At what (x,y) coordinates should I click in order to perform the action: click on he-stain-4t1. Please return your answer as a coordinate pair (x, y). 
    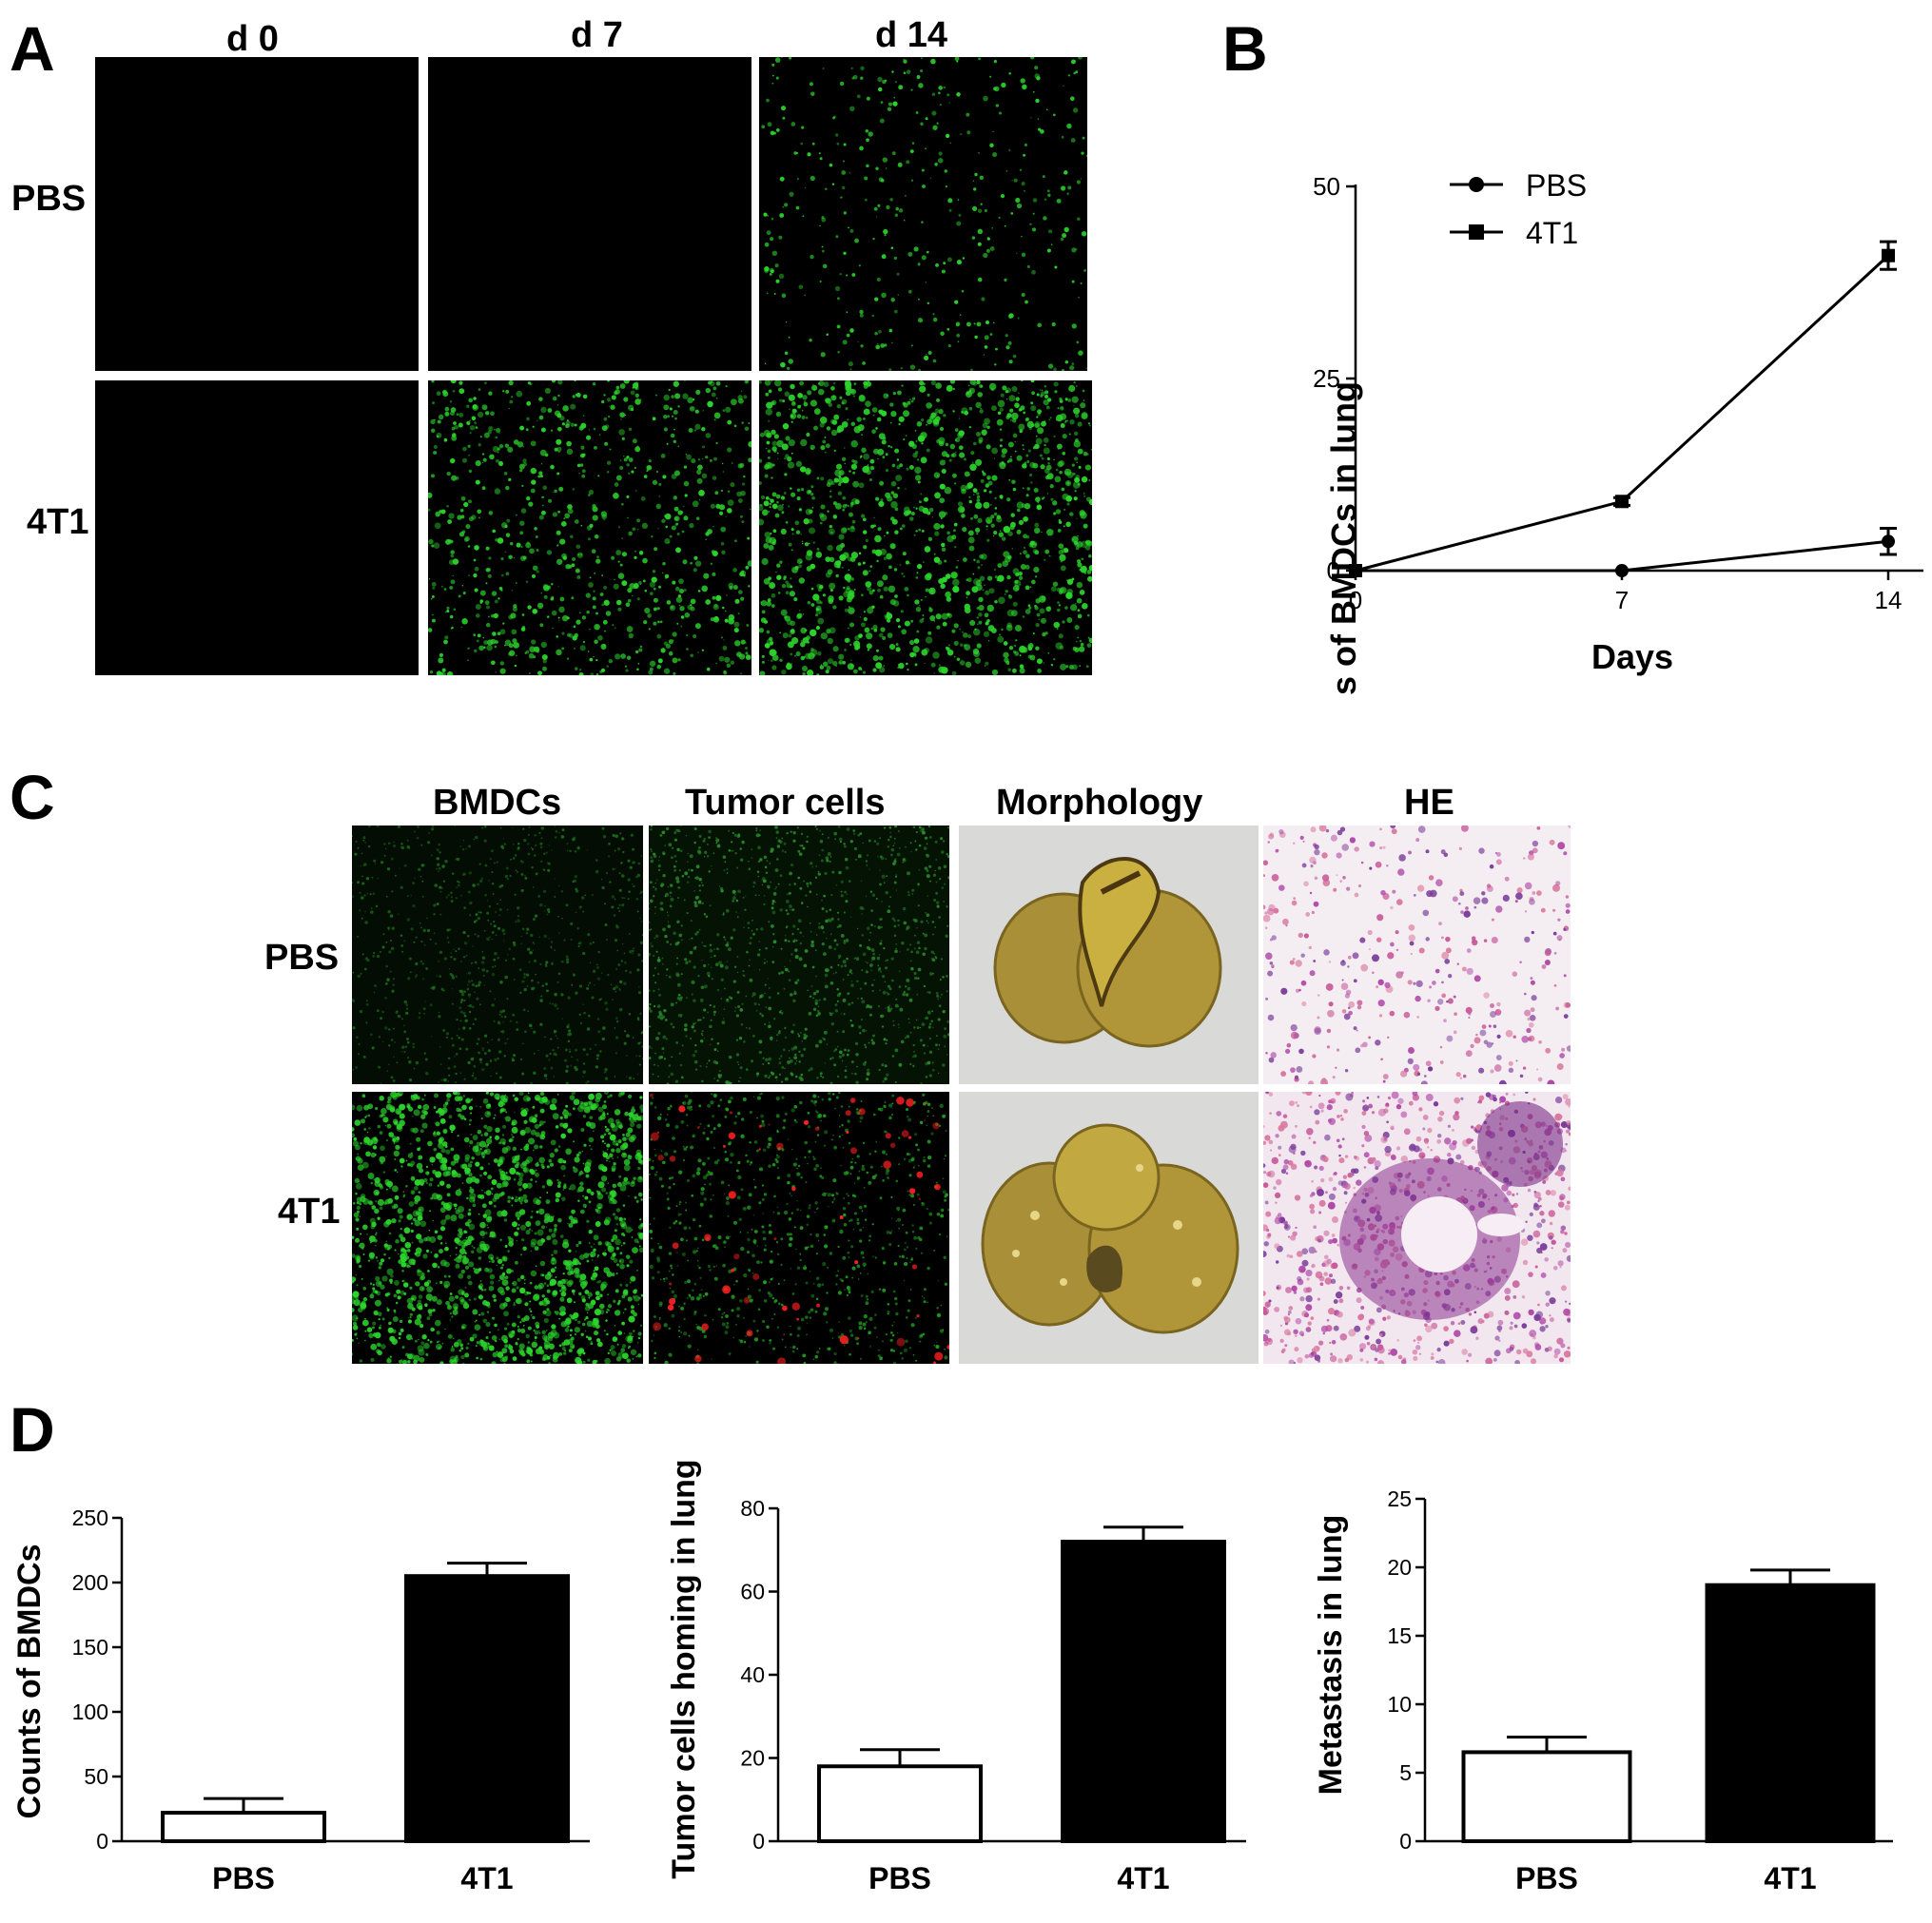
    Looking at the image, I should click on (1417, 1228).